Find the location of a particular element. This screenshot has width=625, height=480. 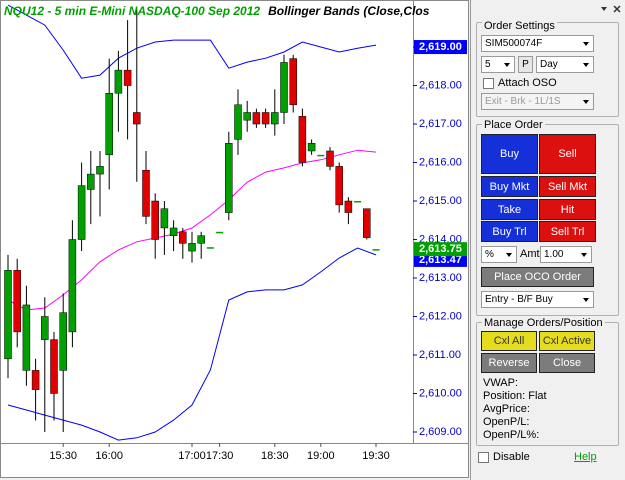

x-tick-label: 18:30 is located at coordinates (275, 456).